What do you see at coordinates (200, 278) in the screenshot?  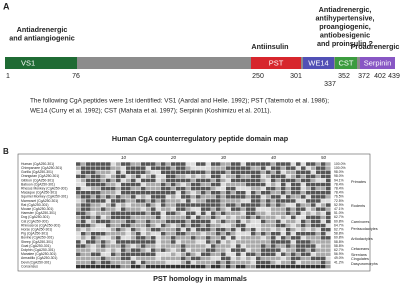 I see `panel-title: PST homology in mammals` at bounding box center [200, 278].